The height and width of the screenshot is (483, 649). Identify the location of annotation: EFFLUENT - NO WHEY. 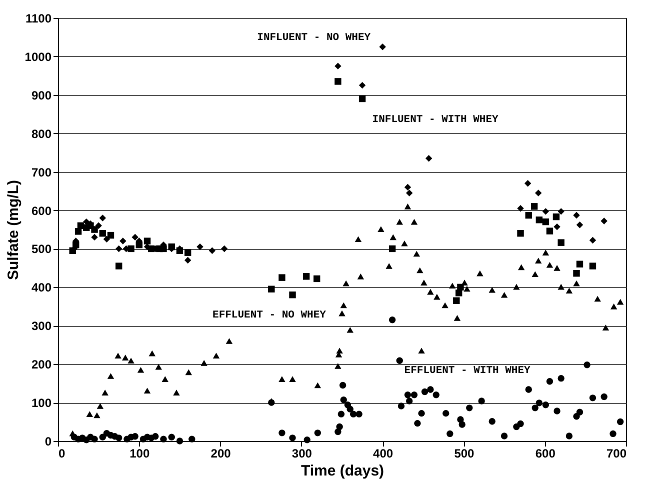
(269, 315).